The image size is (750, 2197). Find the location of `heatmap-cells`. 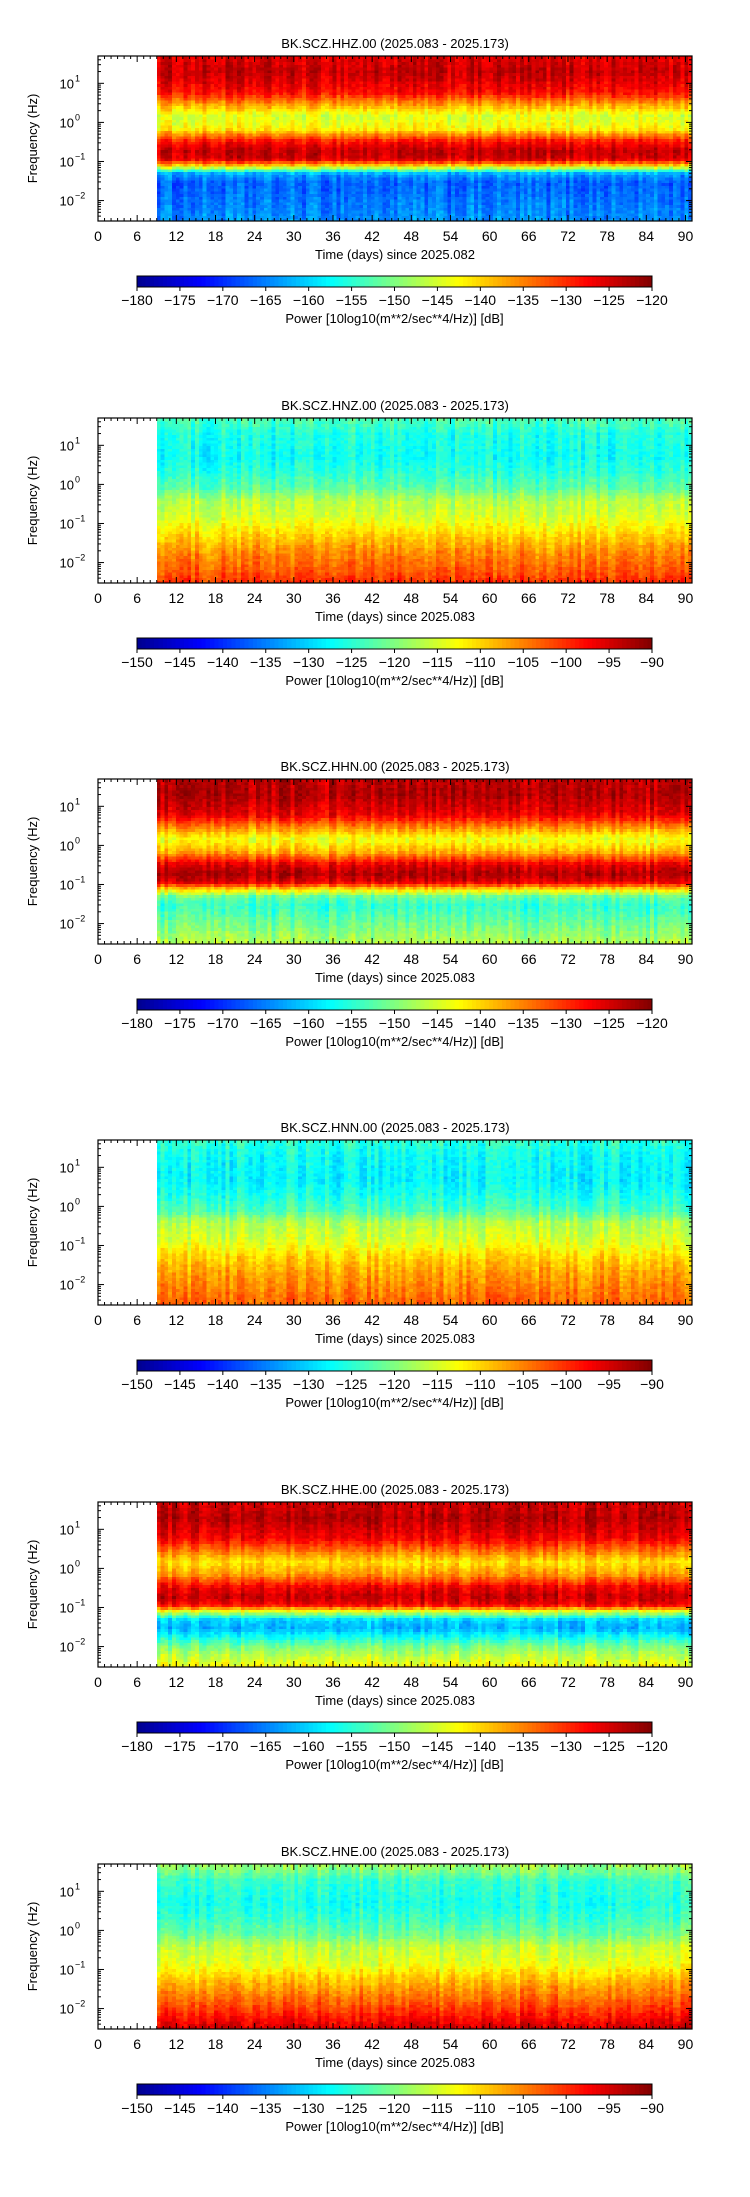

heatmap-cells is located at coordinates (425, 139).